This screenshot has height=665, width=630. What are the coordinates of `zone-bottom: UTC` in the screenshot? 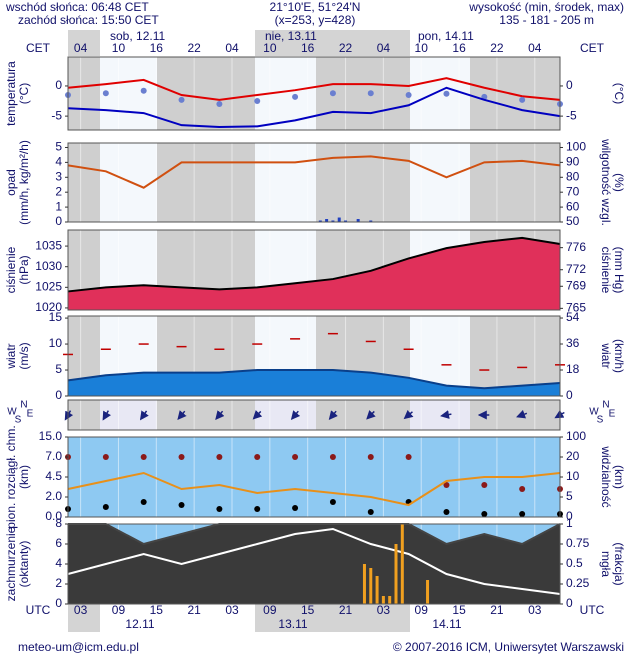 It's located at (592, 610).